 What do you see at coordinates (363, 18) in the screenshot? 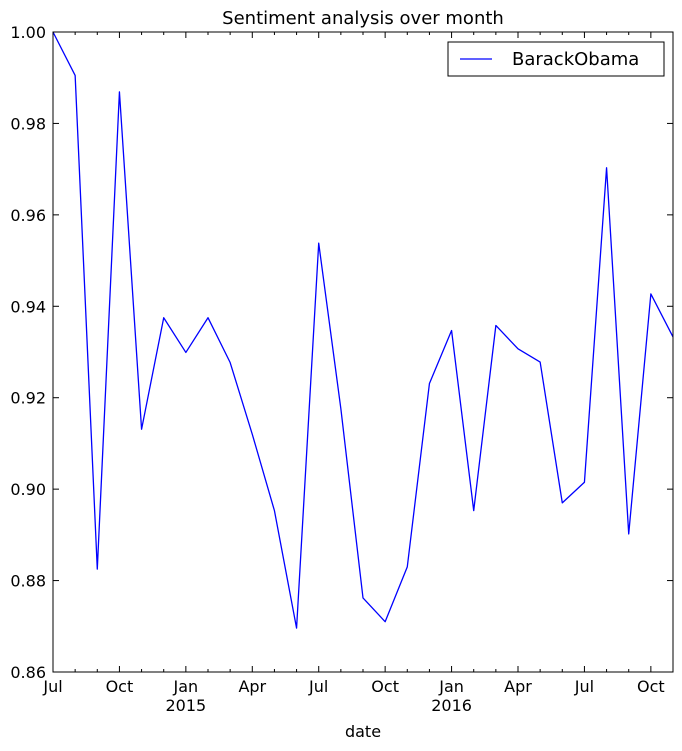
I see `chart-title: Sentiment analysis over month` at bounding box center [363, 18].